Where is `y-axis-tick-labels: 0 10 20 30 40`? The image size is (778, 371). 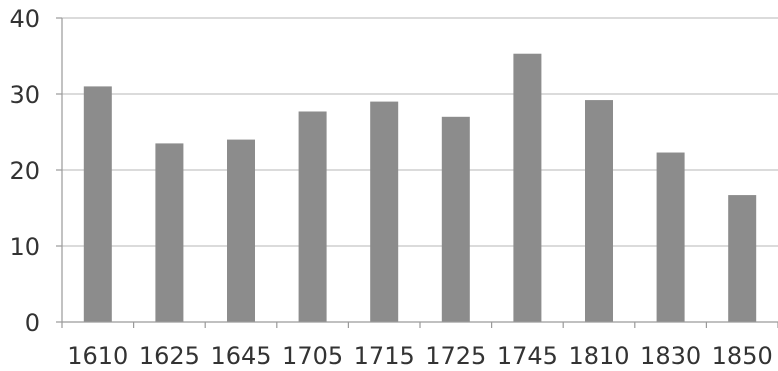 y-axis-tick-labels: 0 10 20 30 40 is located at coordinates (24, 171).